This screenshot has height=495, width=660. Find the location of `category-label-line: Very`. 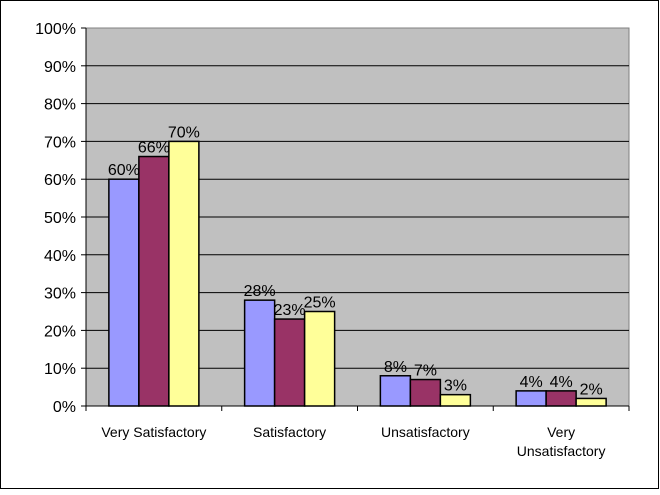

category-label-line: Very is located at coordinates (561, 432).